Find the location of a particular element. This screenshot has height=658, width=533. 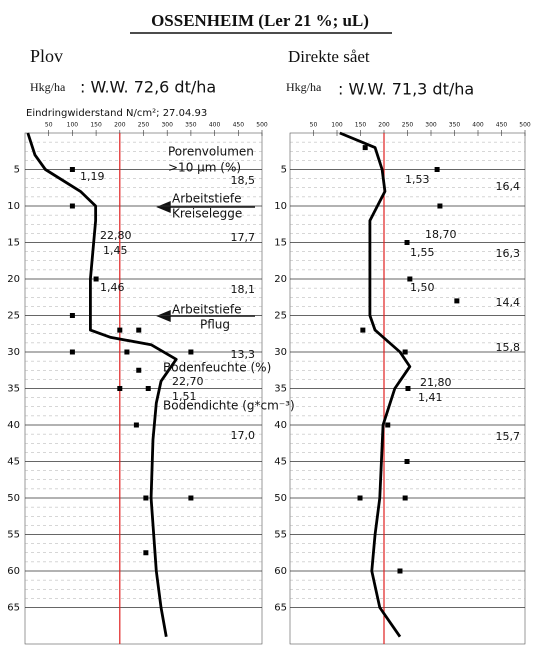

annotation: 1,41 is located at coordinates (430, 397).